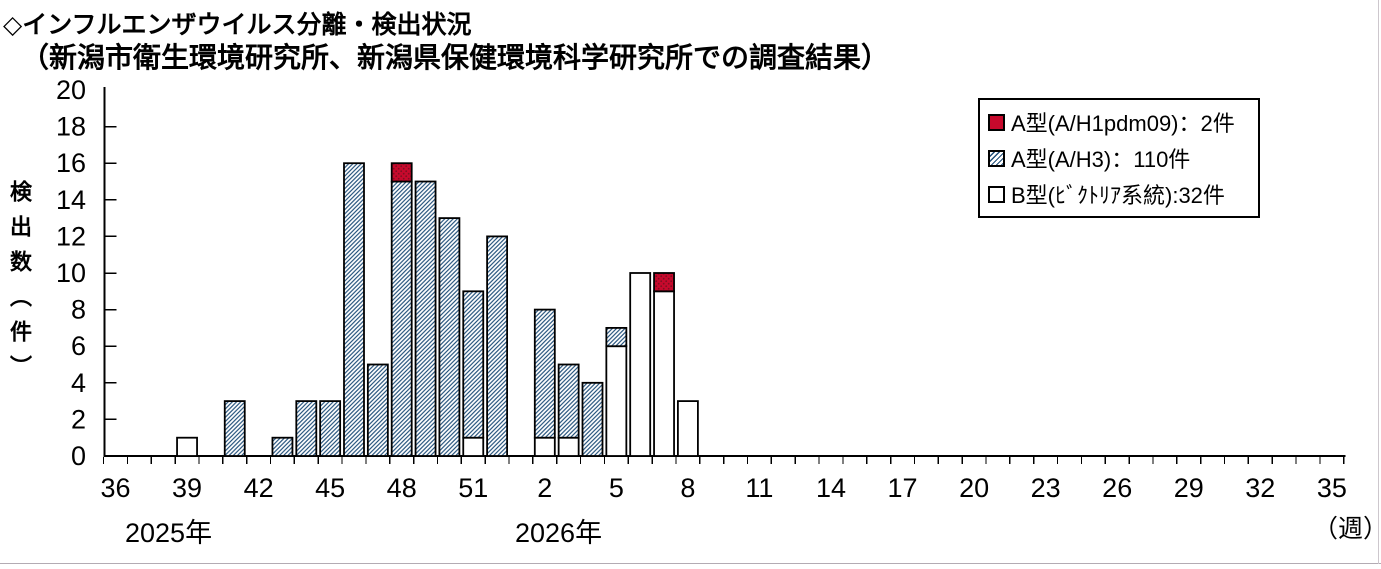 This screenshot has width=1381, height=569. Describe the element at coordinates (187, 488) in the screenshot. I see `x-tick-label: 39` at that location.